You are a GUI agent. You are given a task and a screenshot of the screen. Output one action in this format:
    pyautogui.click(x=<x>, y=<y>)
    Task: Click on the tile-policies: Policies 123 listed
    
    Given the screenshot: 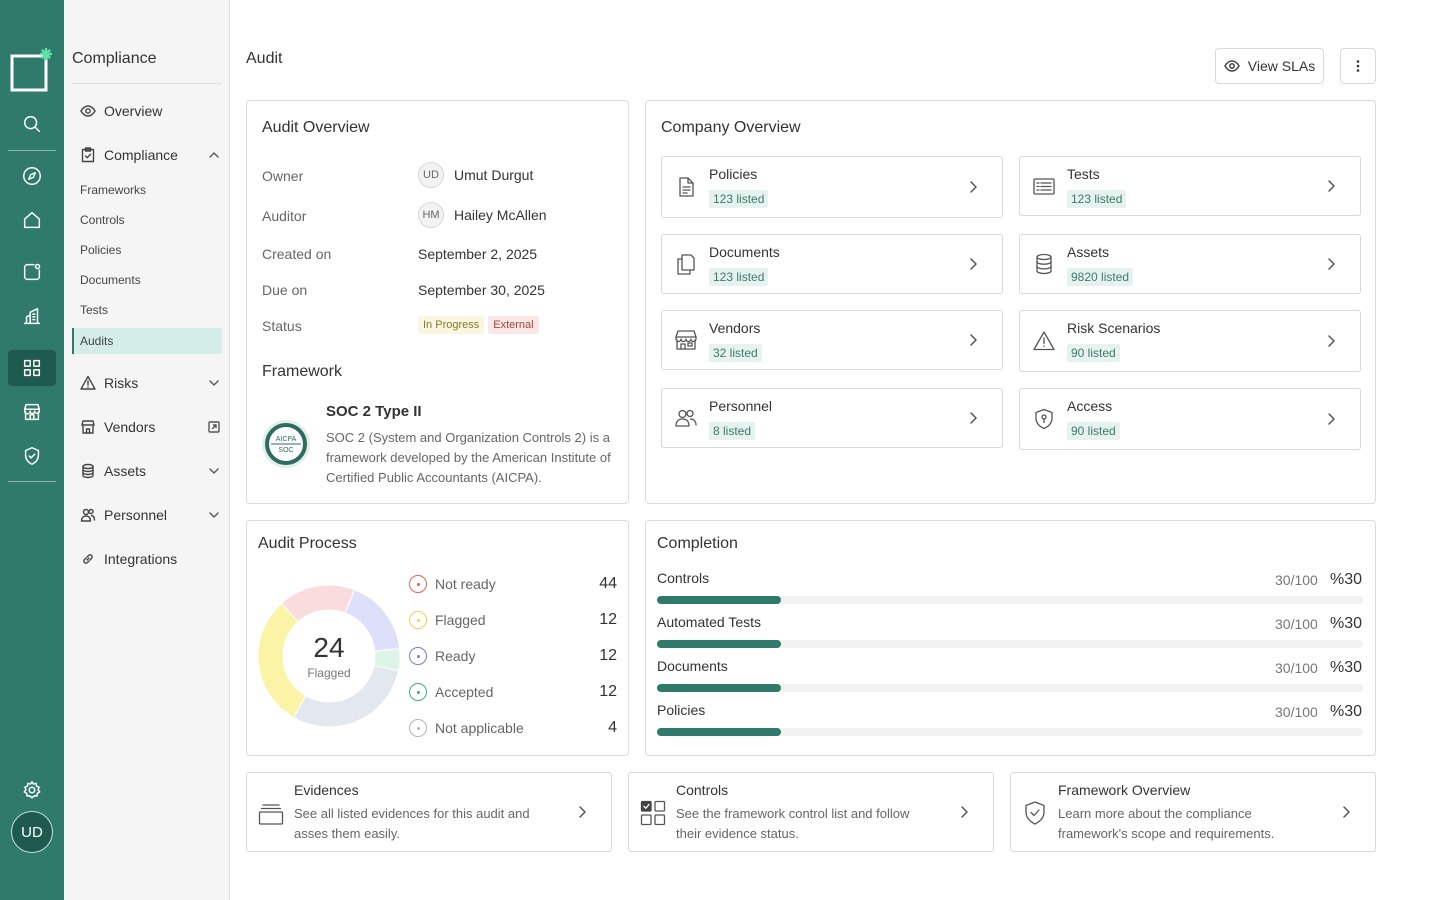 What is the action you would take?
    pyautogui.click(x=832, y=187)
    